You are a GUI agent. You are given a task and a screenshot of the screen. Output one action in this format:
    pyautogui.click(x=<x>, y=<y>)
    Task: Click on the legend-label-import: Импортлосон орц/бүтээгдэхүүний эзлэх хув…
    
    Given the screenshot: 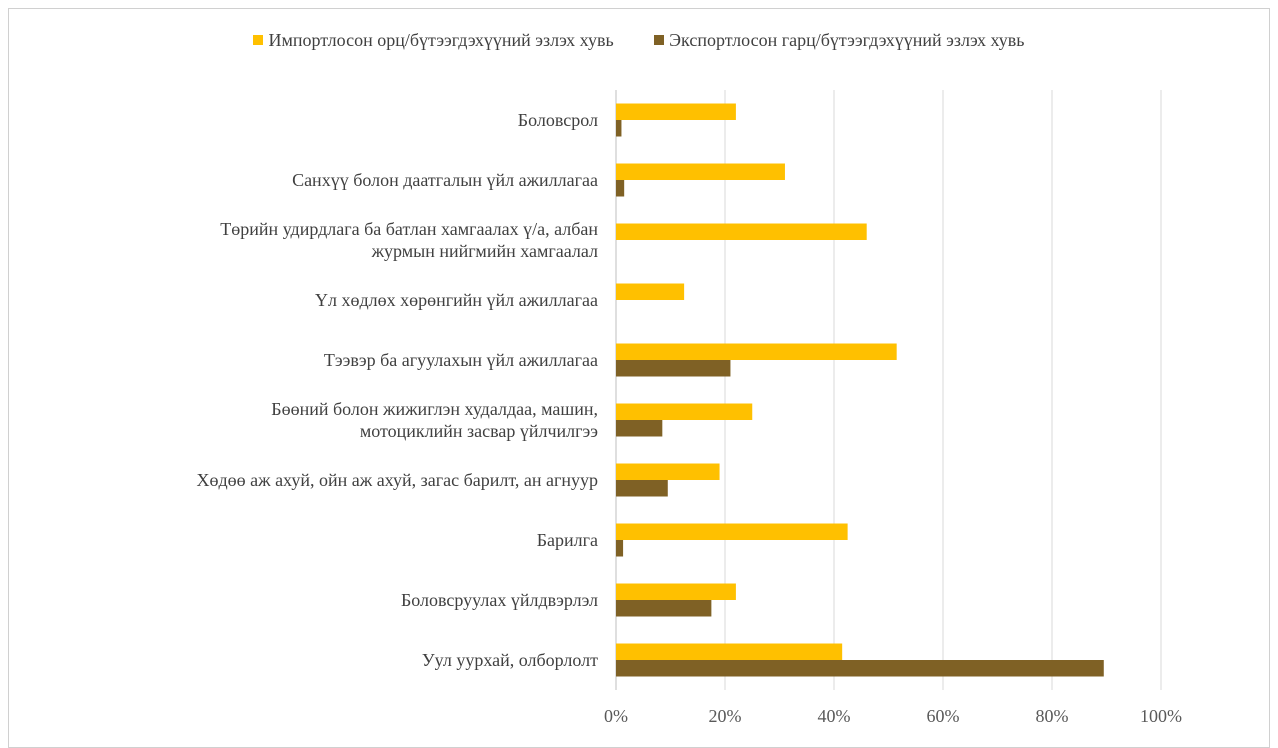 What is the action you would take?
    pyautogui.click(x=441, y=40)
    